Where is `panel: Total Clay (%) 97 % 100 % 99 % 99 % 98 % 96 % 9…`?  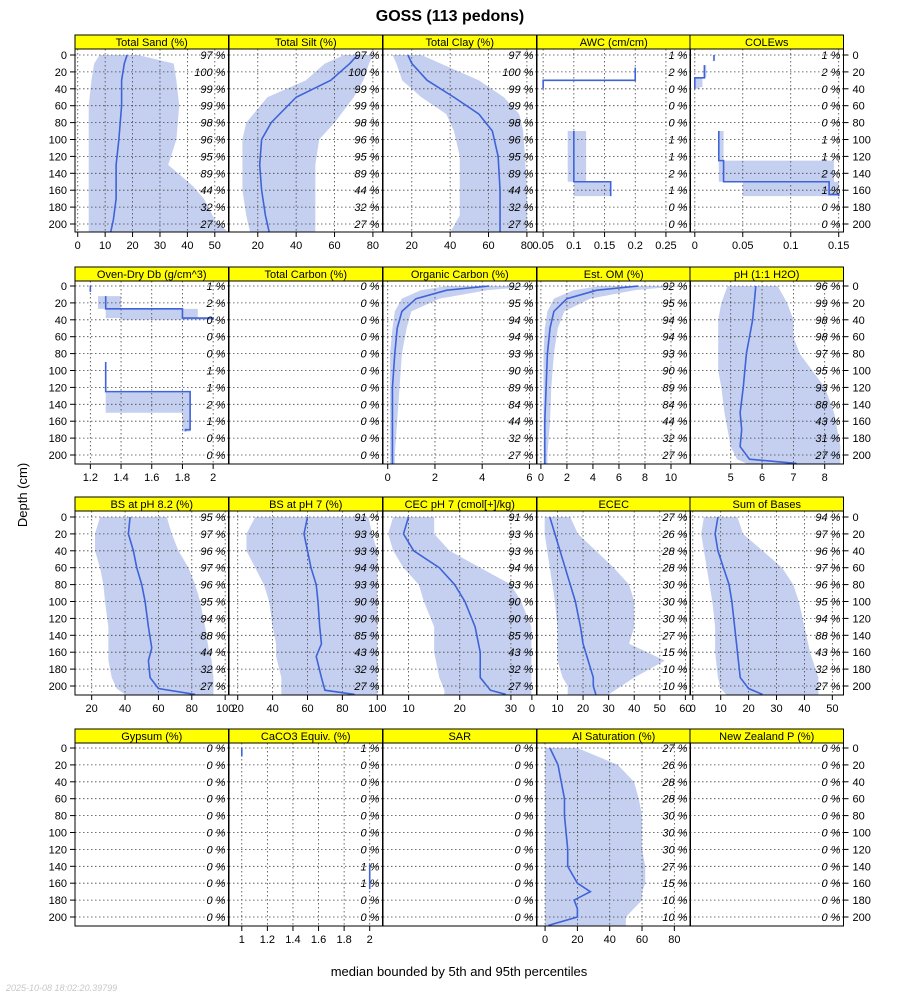
panel: Total Clay (%) 97 % 100 % 99 % 99 % 98 % 96 % 9… is located at coordinates (459, 143).